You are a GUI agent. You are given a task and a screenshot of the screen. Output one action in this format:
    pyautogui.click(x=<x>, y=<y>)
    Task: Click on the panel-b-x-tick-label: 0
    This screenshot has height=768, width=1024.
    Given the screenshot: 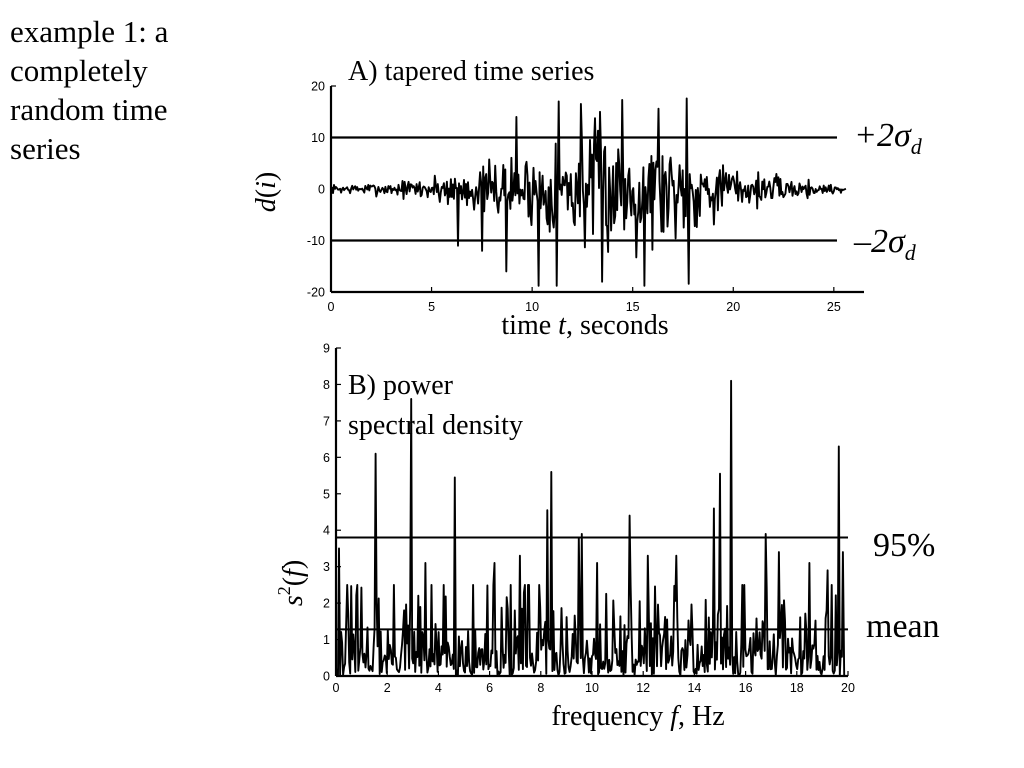 What is the action you would take?
    pyautogui.click(x=336, y=688)
    